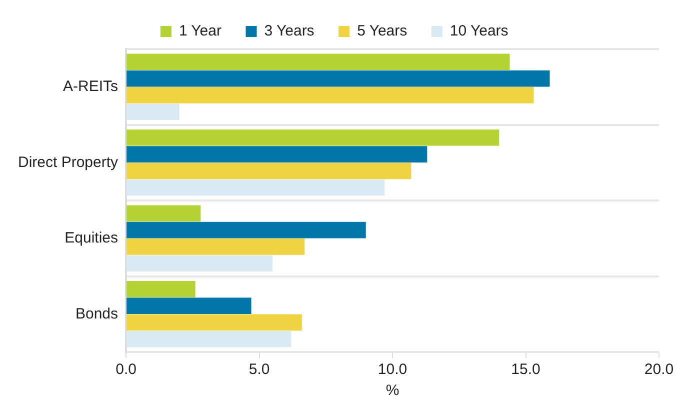  Describe the element at coordinates (382, 31) in the screenshot. I see `legend-label: 5 Years` at that location.